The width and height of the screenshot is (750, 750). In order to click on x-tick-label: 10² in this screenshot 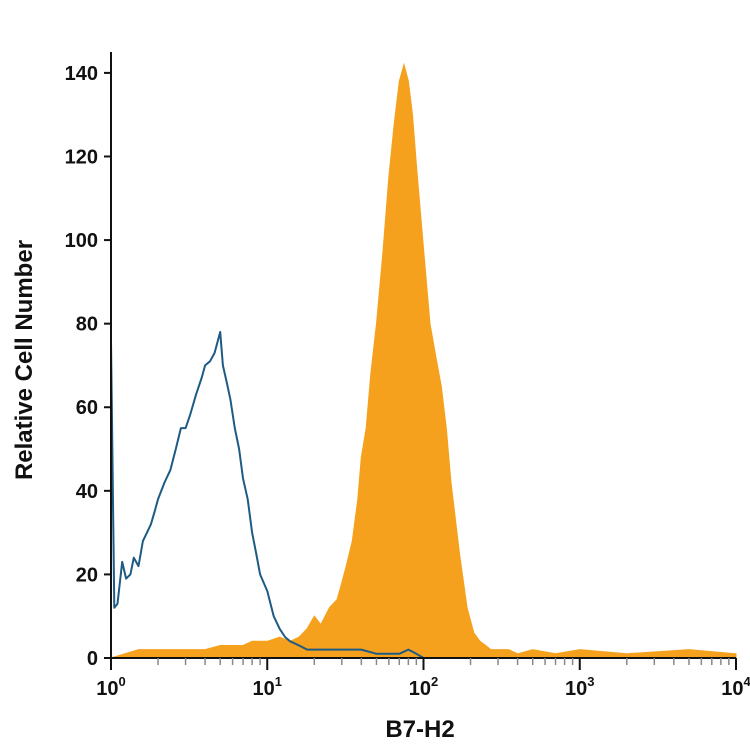, I will do `click(423, 687)`.